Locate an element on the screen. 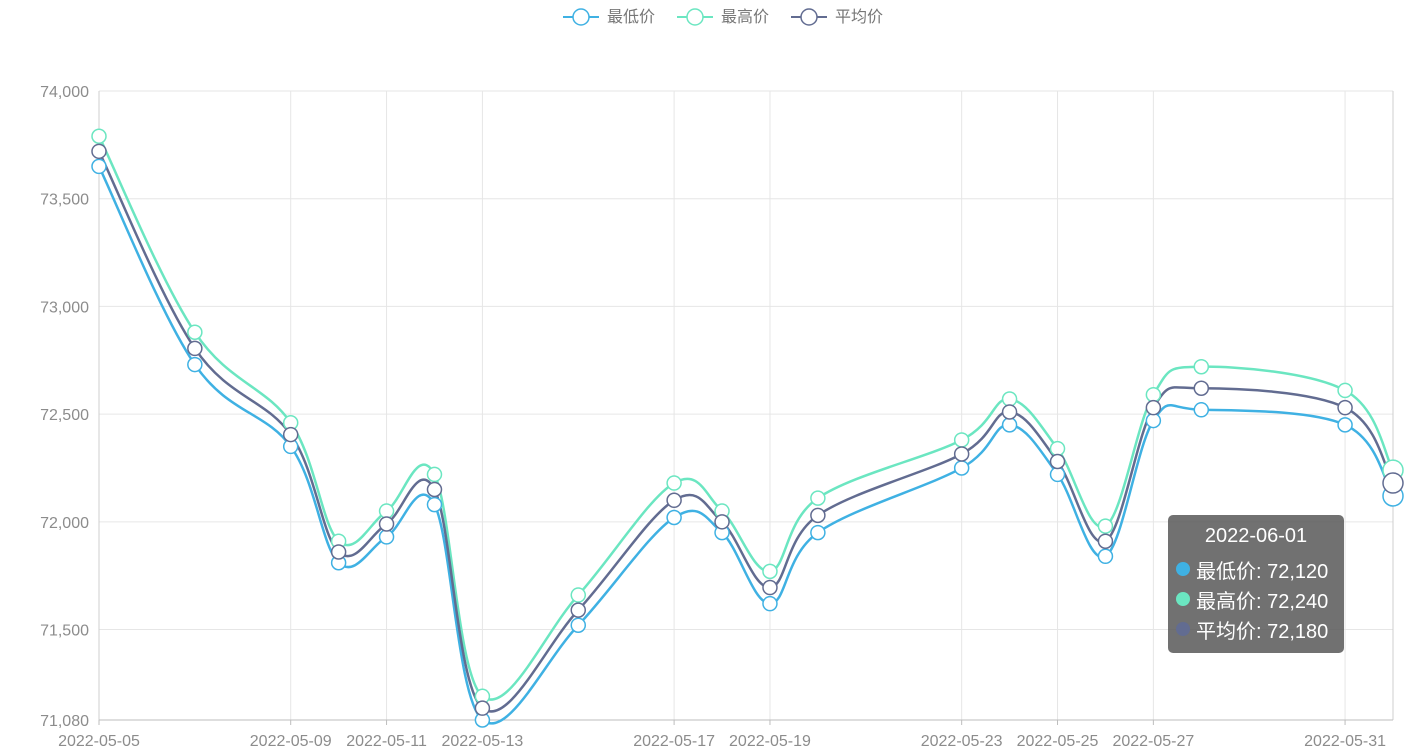  tooltip-dot-avg is located at coordinates (1183, 629).